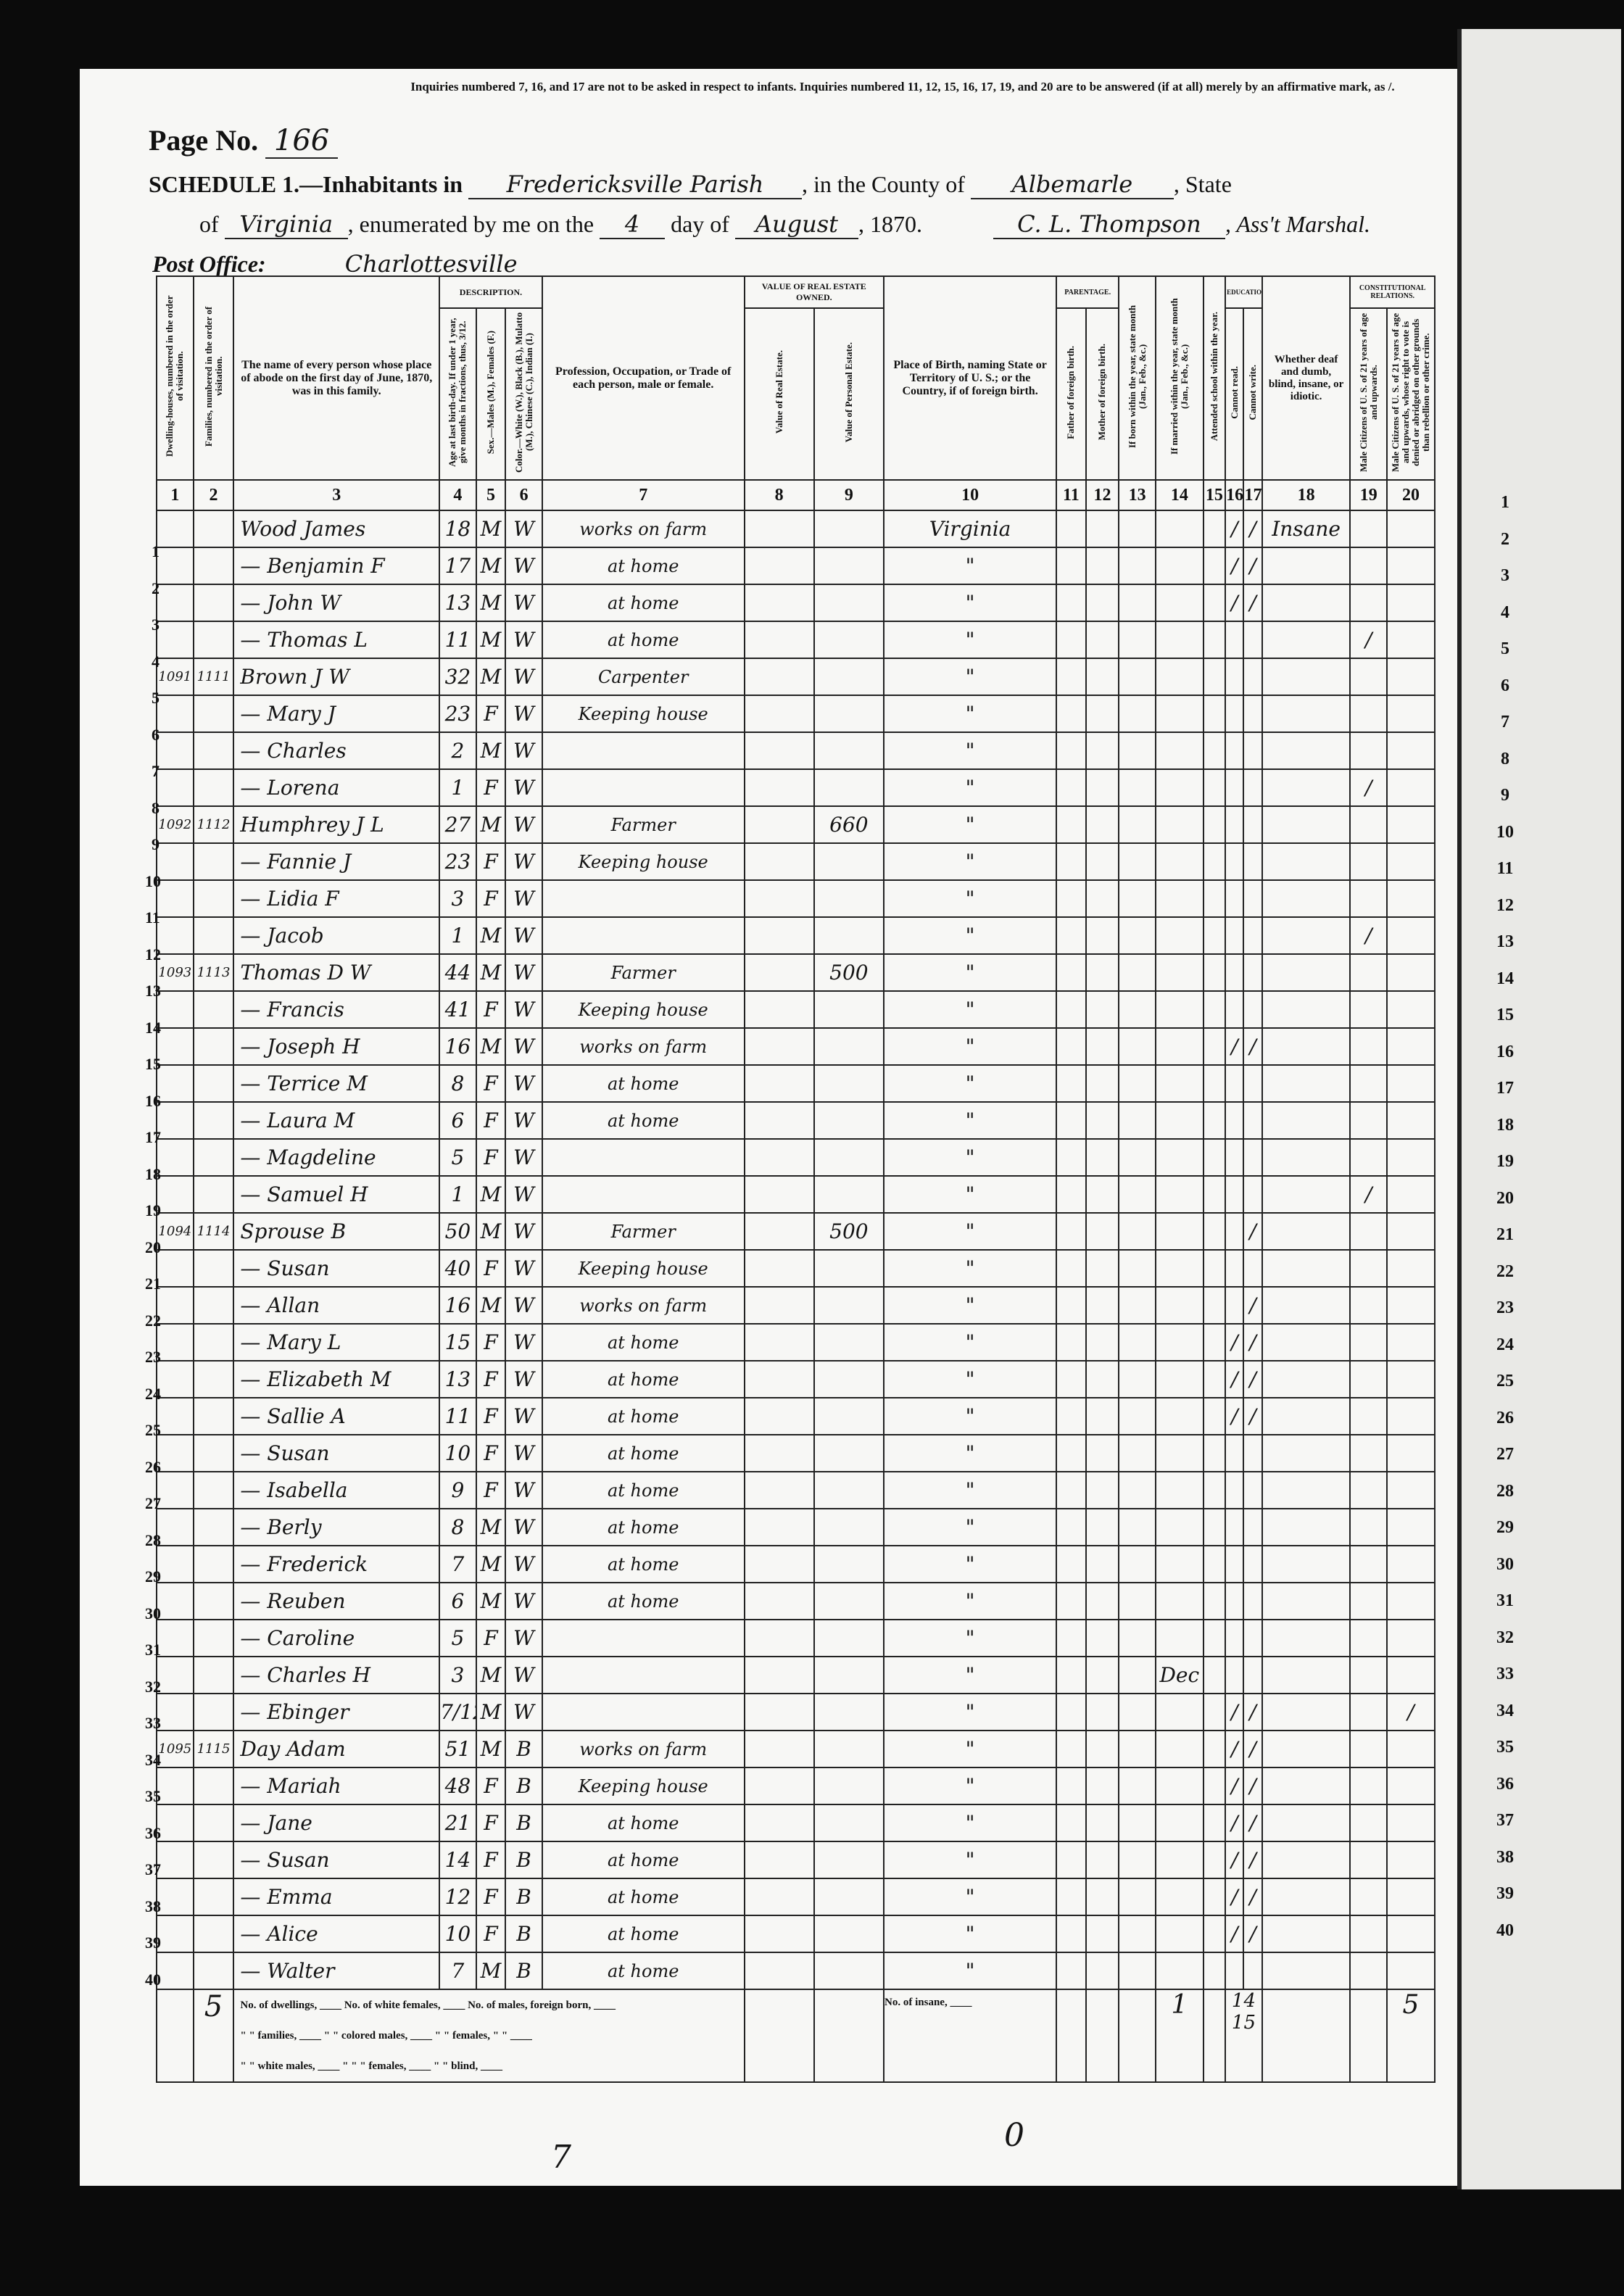 Image resolution: width=1624 pixels, height=2296 pixels. What do you see at coordinates (491, 751) in the screenshot?
I see `sex: M` at bounding box center [491, 751].